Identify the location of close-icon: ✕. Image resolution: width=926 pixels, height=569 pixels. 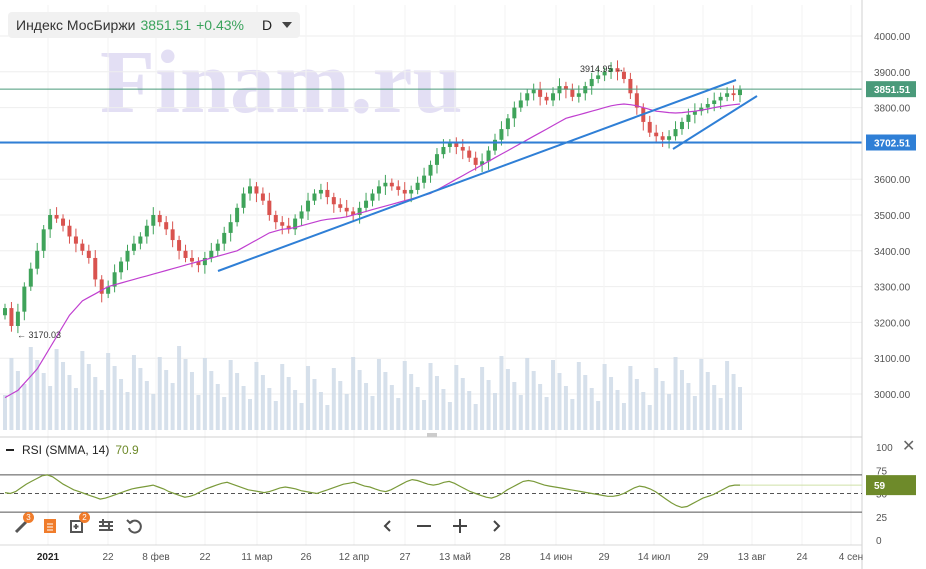
(909, 446).